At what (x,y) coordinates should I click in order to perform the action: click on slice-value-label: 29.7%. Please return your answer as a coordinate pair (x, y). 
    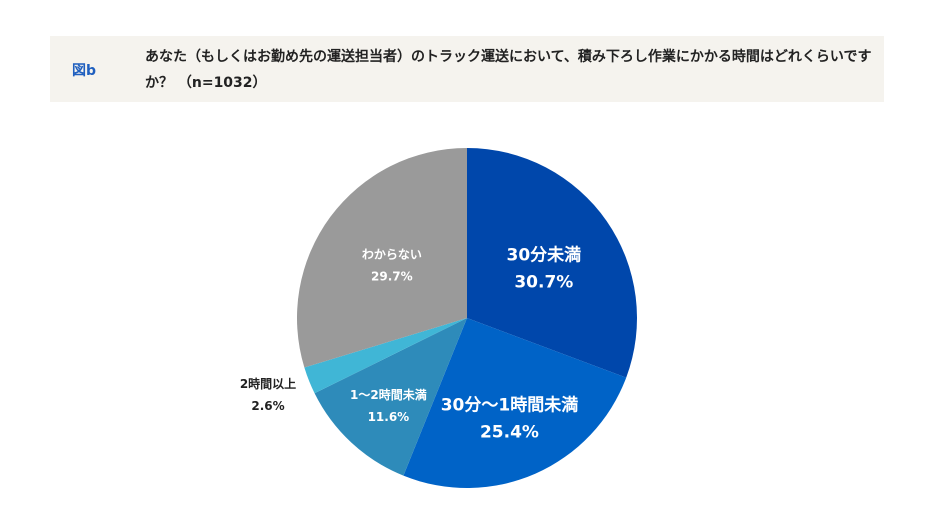
    Looking at the image, I should click on (392, 276).